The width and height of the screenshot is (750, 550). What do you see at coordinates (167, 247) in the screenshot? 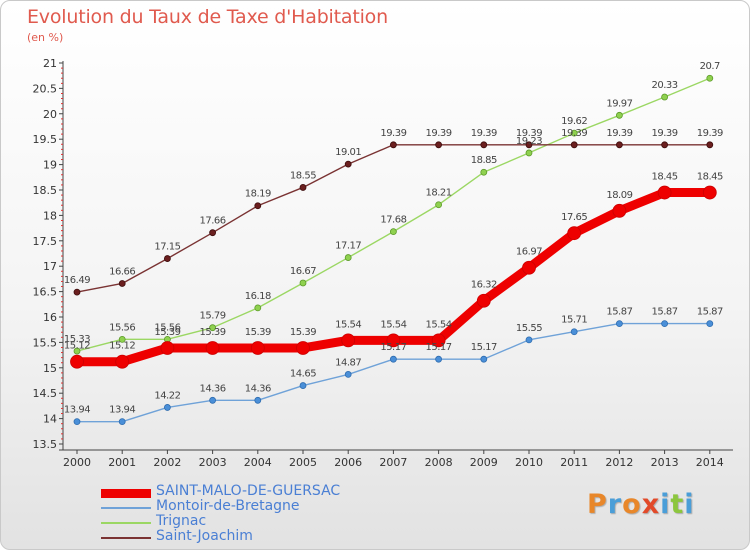
I see `data-label: 17.15` at bounding box center [167, 247].